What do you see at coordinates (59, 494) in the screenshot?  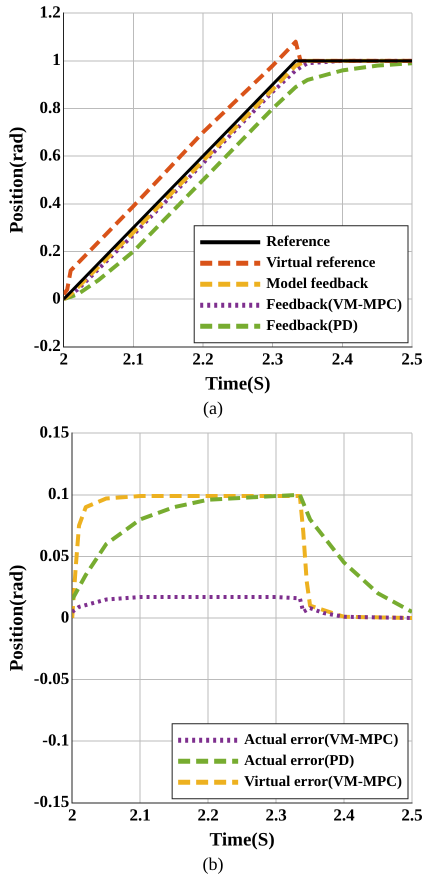 I see `y-tick-label: 0.1` at bounding box center [59, 494].